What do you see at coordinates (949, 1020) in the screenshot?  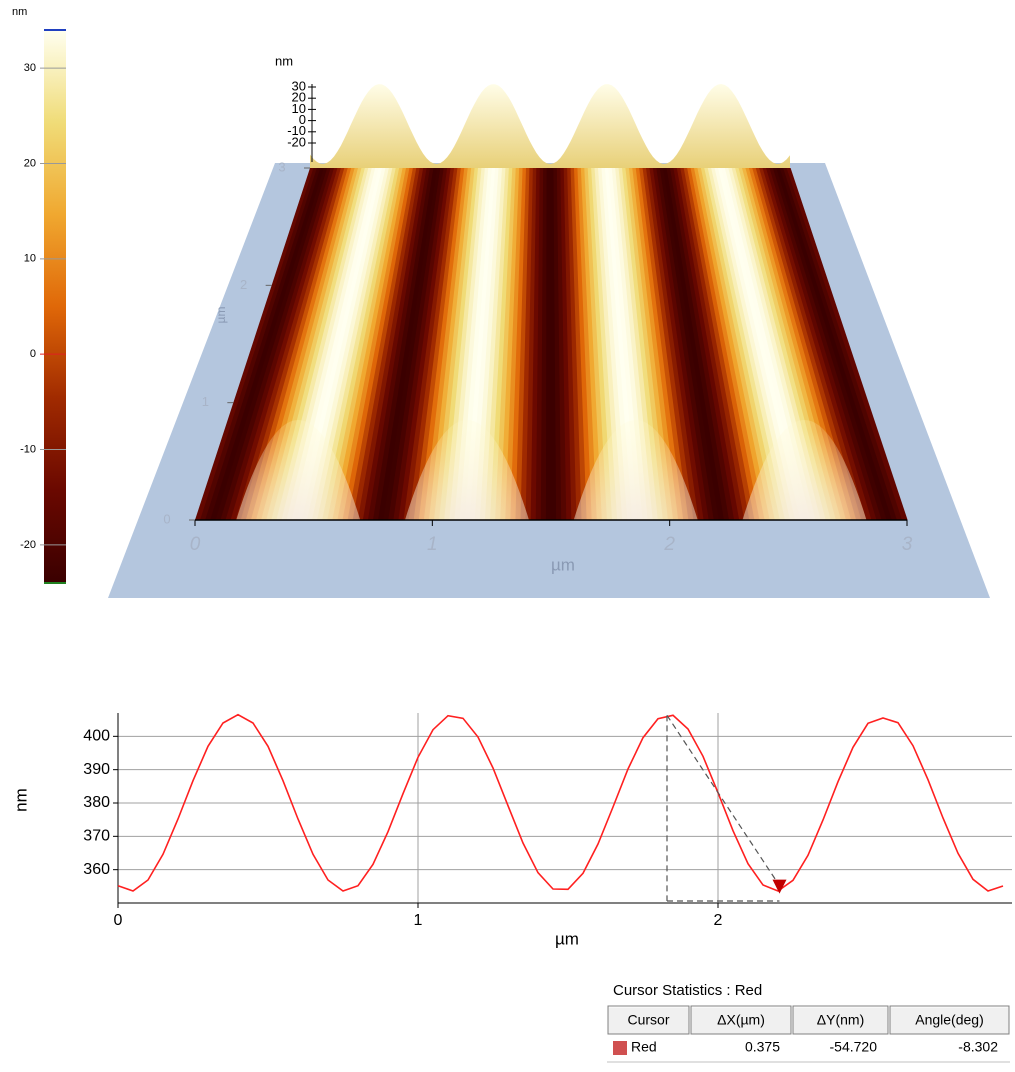 I see `table-header: Angle(deg)` at bounding box center [949, 1020].